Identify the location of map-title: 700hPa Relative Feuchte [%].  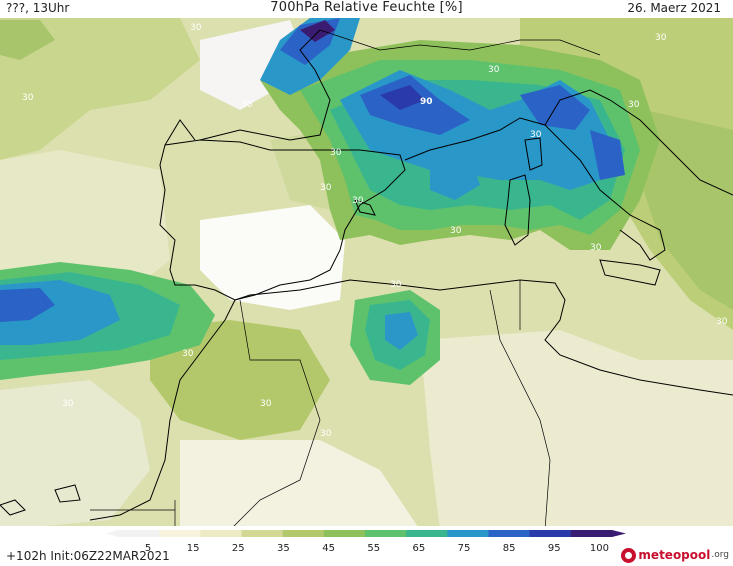
(366, 7).